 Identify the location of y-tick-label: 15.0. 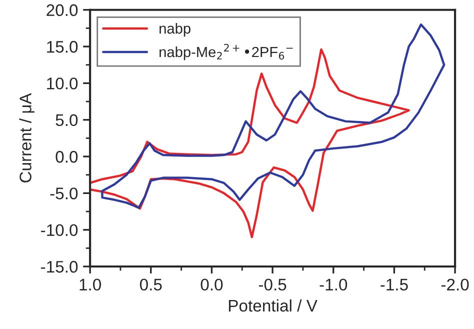
(62, 46).